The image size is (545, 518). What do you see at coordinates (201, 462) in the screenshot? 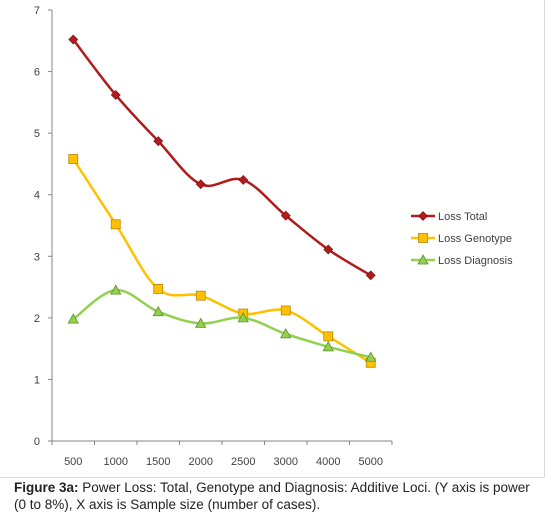
I see `x-tick-label: 2000` at bounding box center [201, 462].